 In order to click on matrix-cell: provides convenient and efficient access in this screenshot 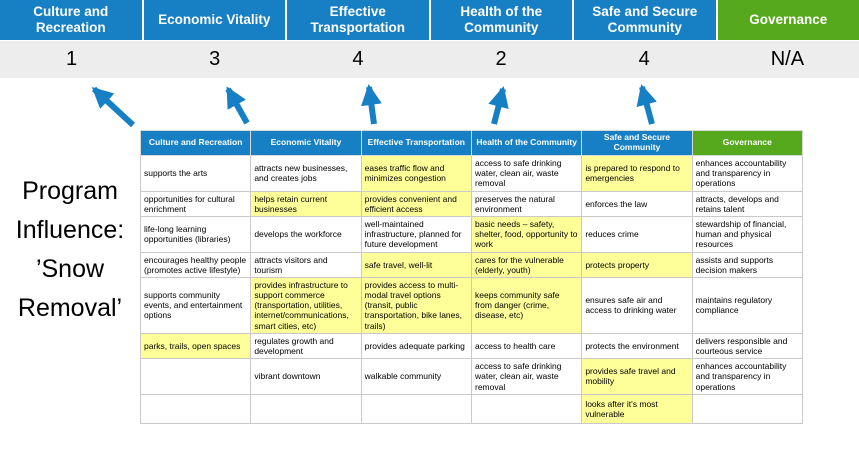, I will do `click(416, 203)`.